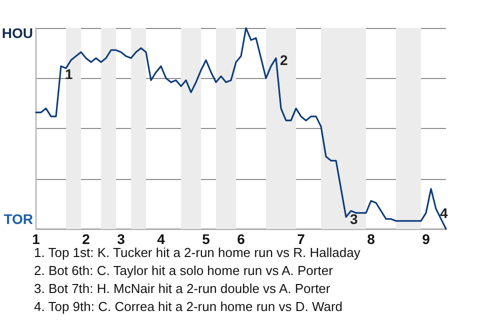 The width and height of the screenshot is (480, 320). I want to click on text: 1. Top 1st: K. Tucker hit a 2-run home run vs R. Halladay, so click(197, 252).